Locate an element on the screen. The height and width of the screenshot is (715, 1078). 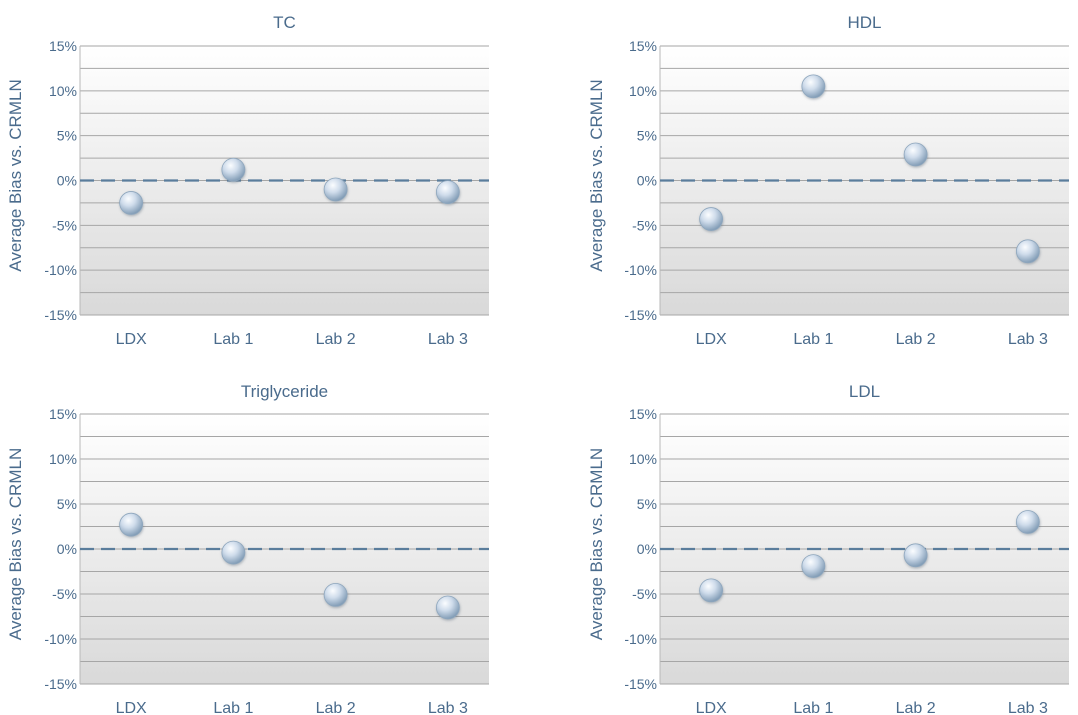
chart-title: HDL is located at coordinates (864, 22).